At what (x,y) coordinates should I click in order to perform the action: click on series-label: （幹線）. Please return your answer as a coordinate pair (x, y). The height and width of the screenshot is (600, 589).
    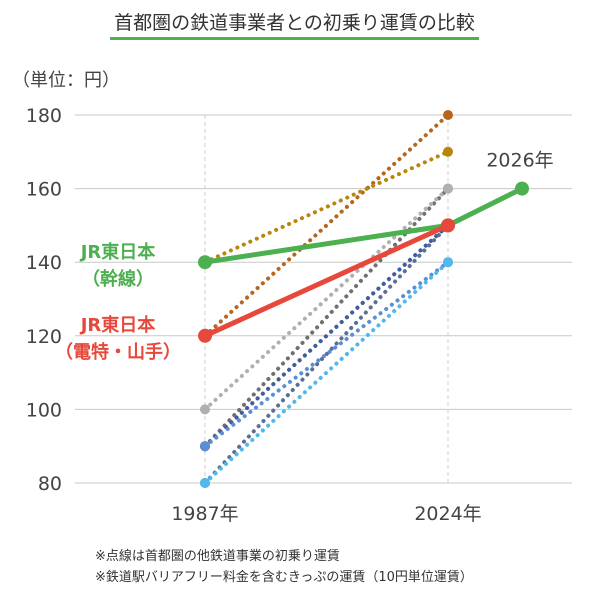
    Looking at the image, I should click on (118, 279).